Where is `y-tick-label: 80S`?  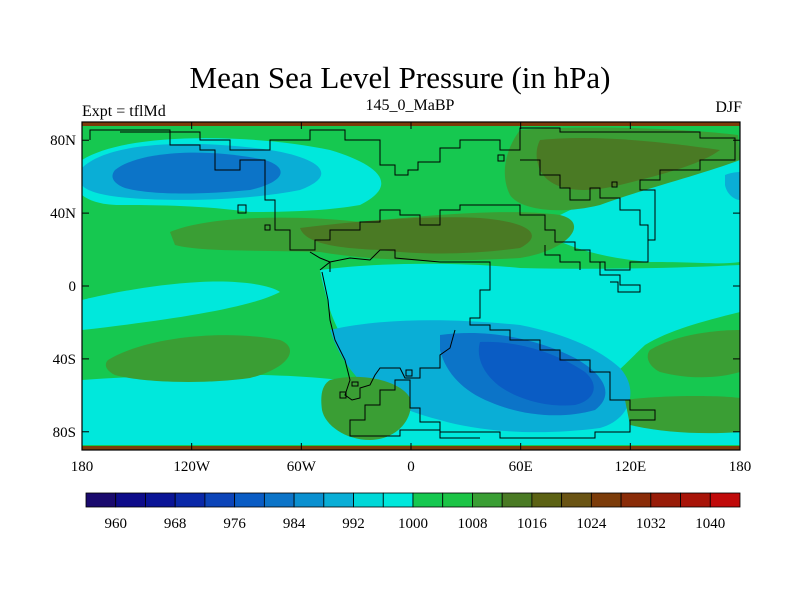
y-tick-label: 80S is located at coordinates (64, 433).